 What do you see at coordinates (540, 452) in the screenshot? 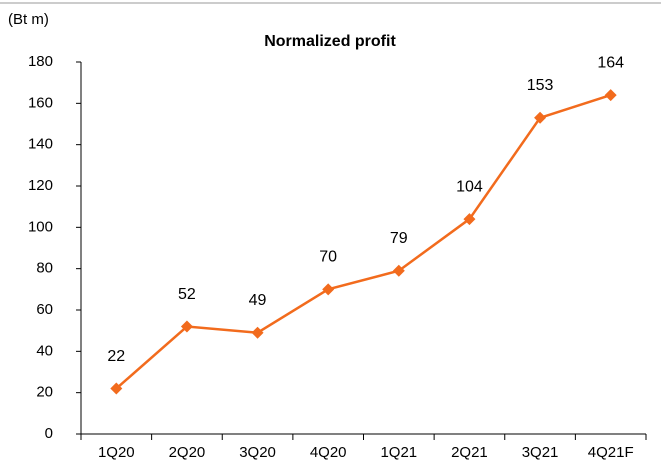
I see `x-tick-label: 3Q21` at bounding box center [540, 452].